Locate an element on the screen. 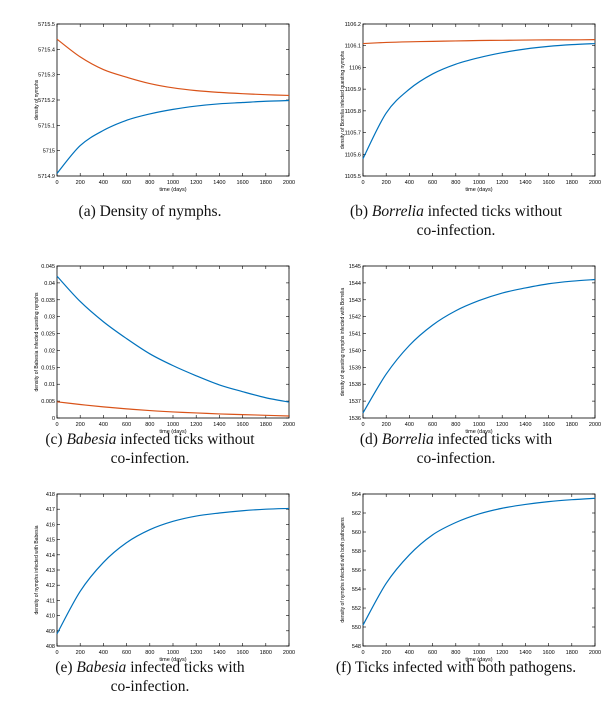  y-tick-label: 0.035 is located at coordinates (48, 301).